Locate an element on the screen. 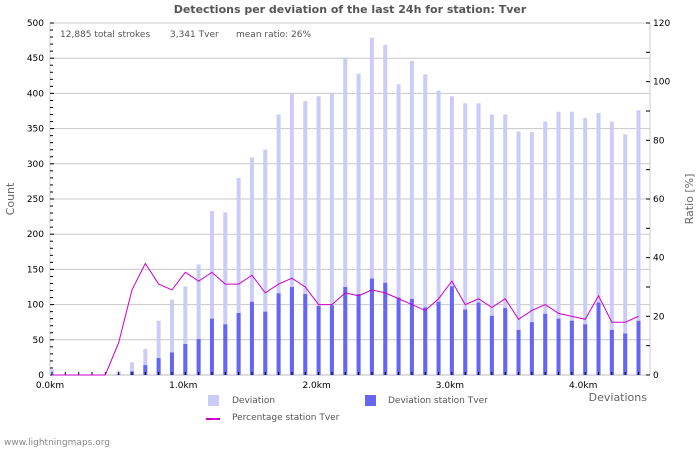 The width and height of the screenshot is (700, 450). svg-text: 40 is located at coordinates (659, 259).